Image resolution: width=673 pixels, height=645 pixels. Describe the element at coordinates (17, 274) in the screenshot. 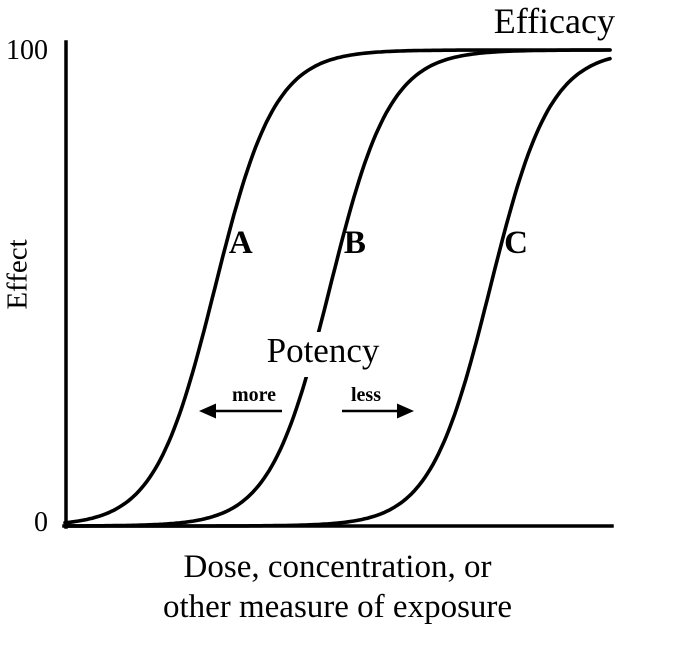

I see `y-axis-title: Effect` at that location.